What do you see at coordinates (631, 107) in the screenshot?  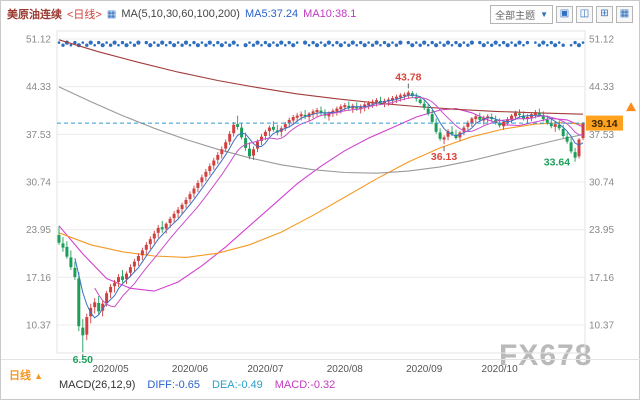 I see `latest-price-arrow-icon` at bounding box center [631, 107].